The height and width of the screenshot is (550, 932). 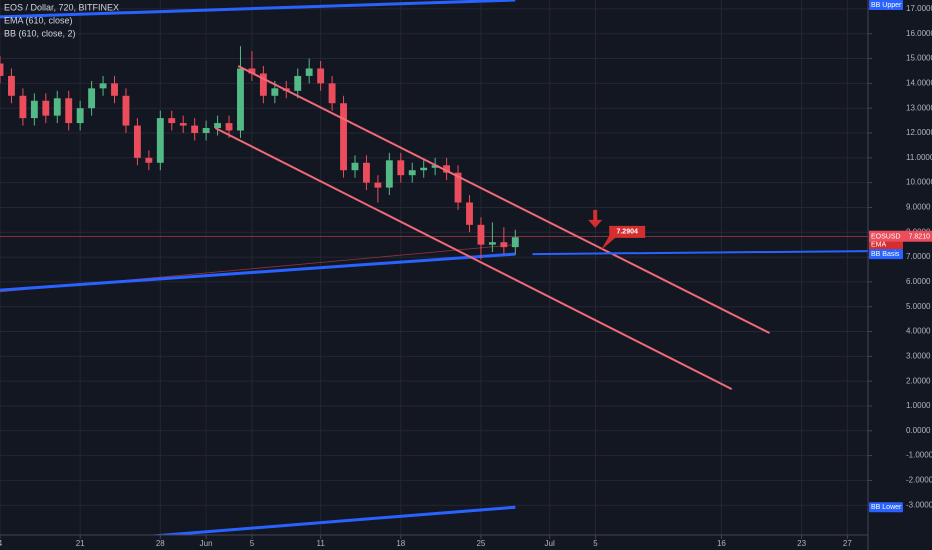 What do you see at coordinates (38, 20) in the screenshot?
I see `indicator-label: EMA (610, close)` at bounding box center [38, 20].